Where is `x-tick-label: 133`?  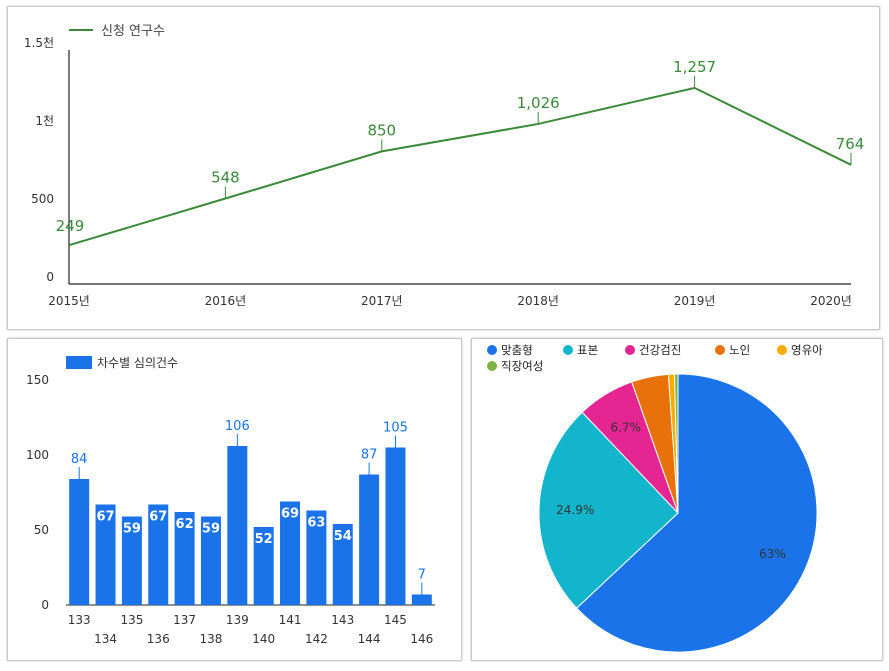
x-tick-label: 133 is located at coordinates (79, 620).